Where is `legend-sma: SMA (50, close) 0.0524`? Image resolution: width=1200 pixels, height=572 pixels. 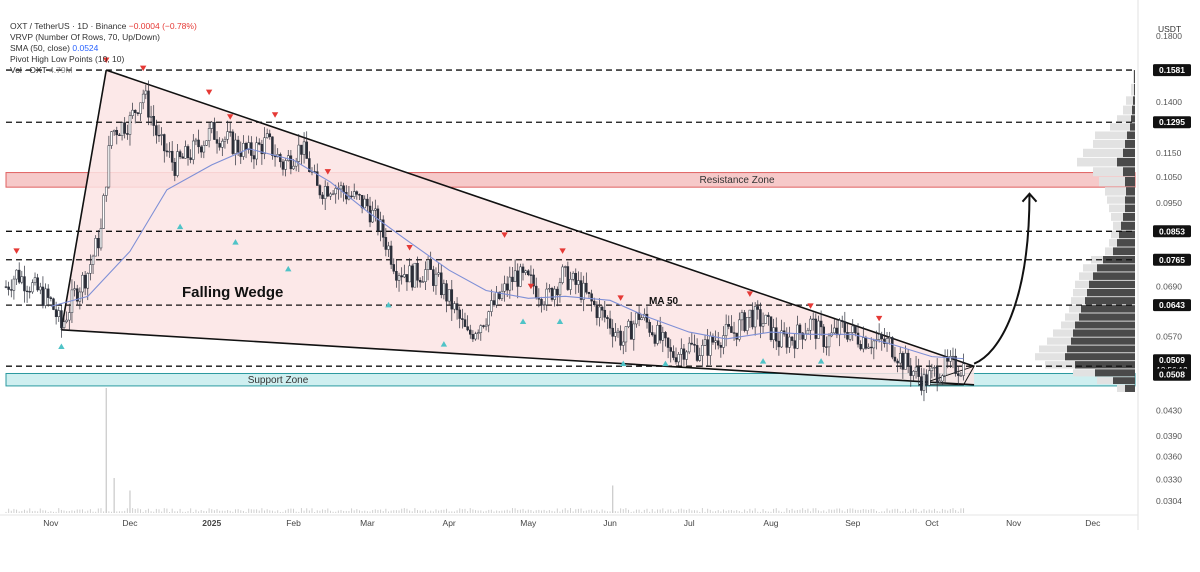 legend-sma: SMA (50, close) 0.0524 is located at coordinates (103, 48).